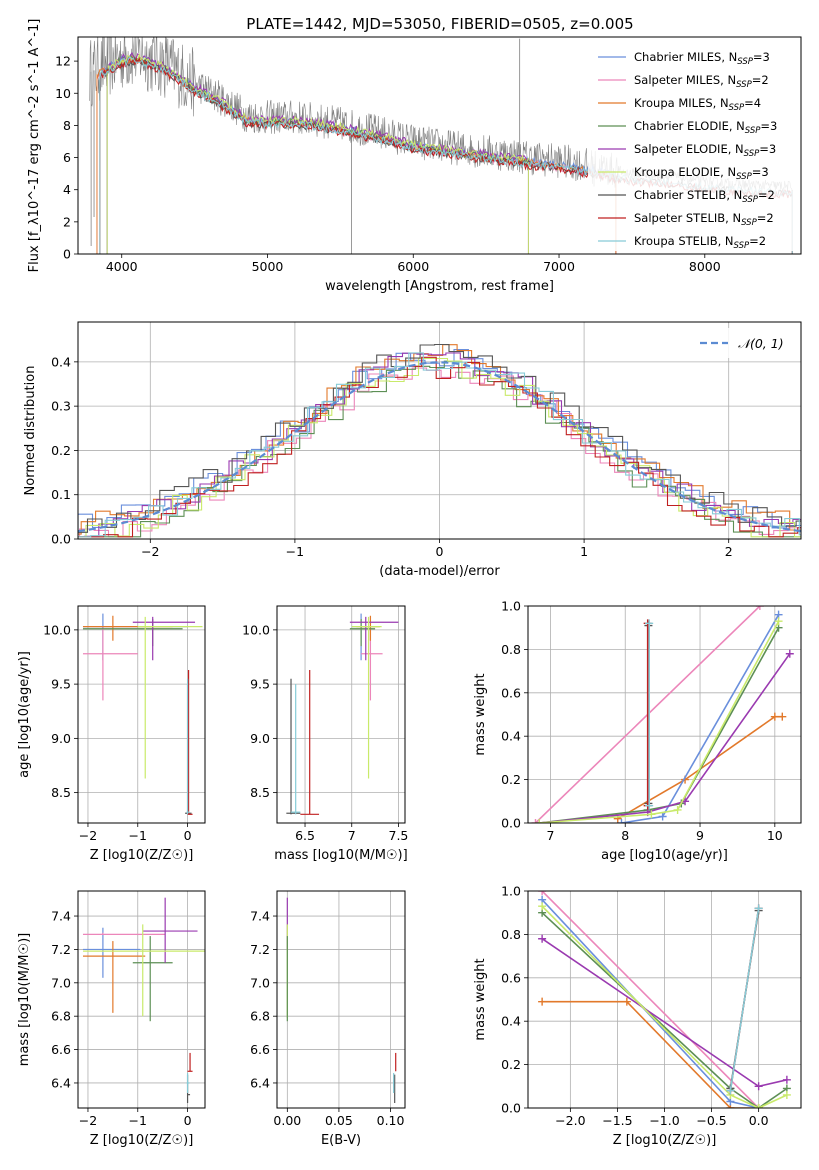 This screenshot has height=1170, width=819. What do you see at coordinates (705, 266) in the screenshot?
I see `x-tick-label: 8000` at bounding box center [705, 266].